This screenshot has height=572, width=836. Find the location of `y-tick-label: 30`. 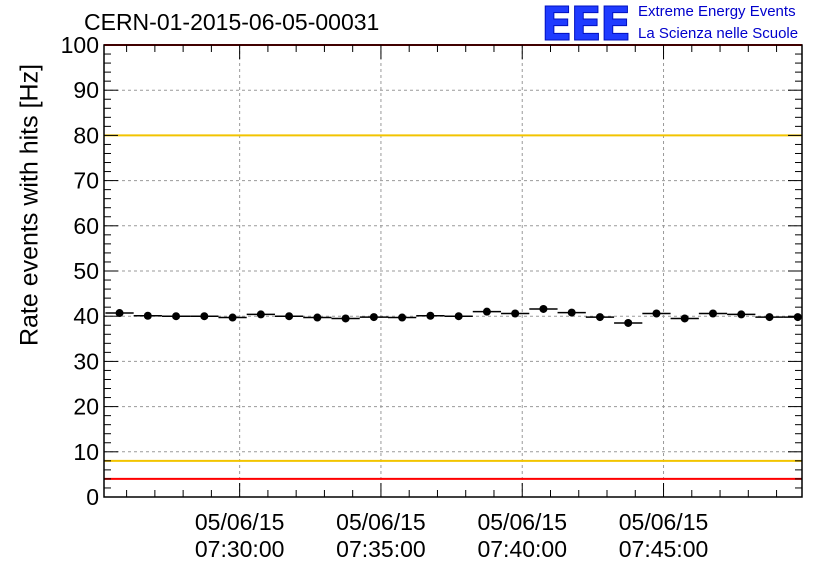

y-tick-label: 30 is located at coordinates (86, 361).